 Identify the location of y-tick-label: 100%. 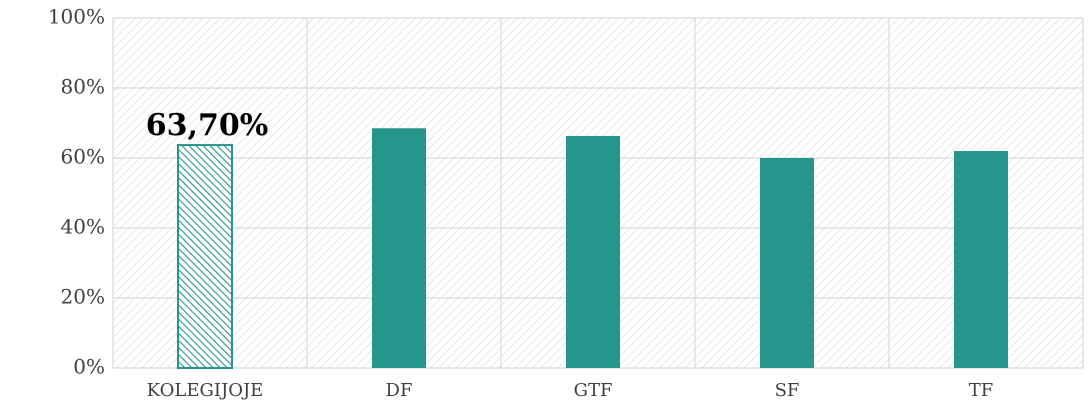
(76, 17).